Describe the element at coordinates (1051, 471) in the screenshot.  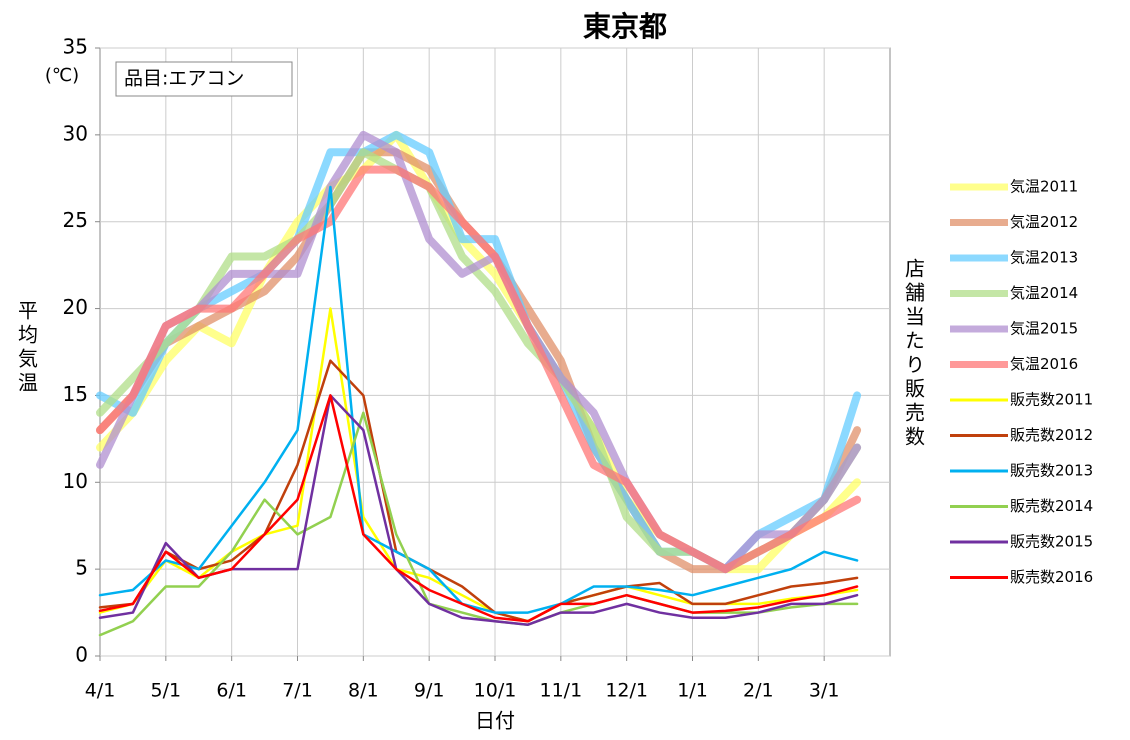
I see `legend-label: 販売数2013` at that location.